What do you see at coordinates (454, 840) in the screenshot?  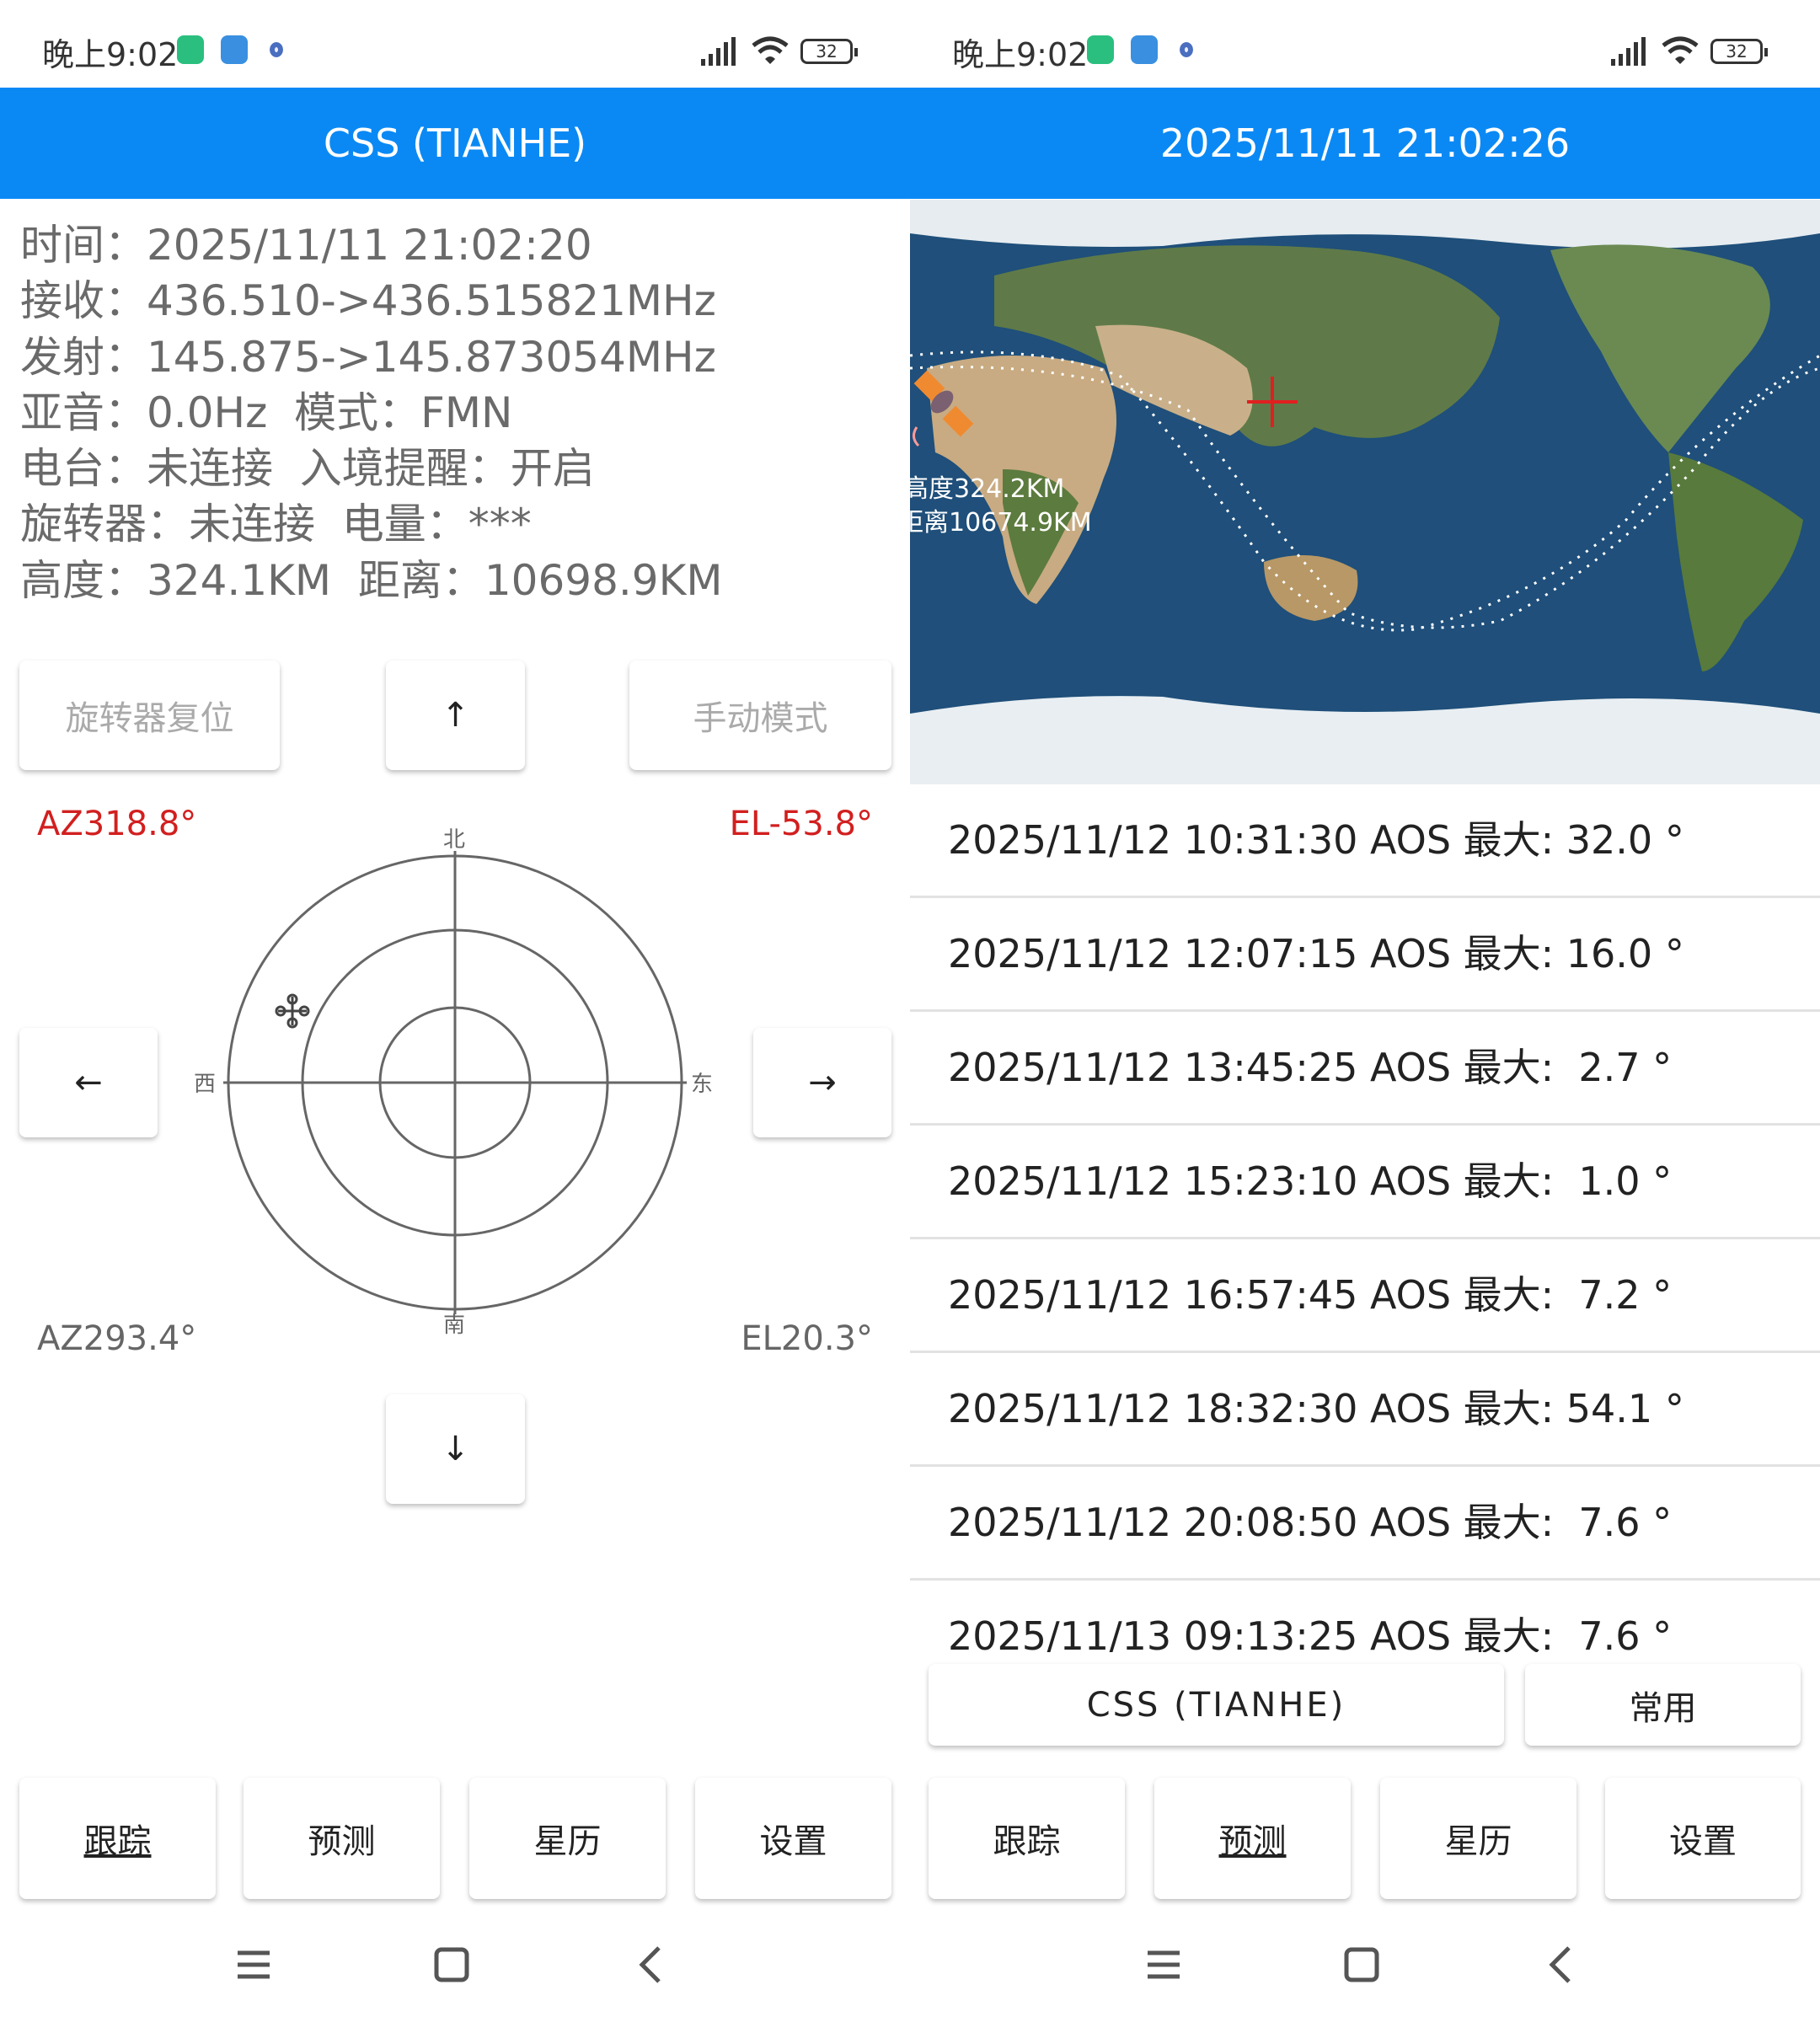 I see `north-label: 北` at bounding box center [454, 840].